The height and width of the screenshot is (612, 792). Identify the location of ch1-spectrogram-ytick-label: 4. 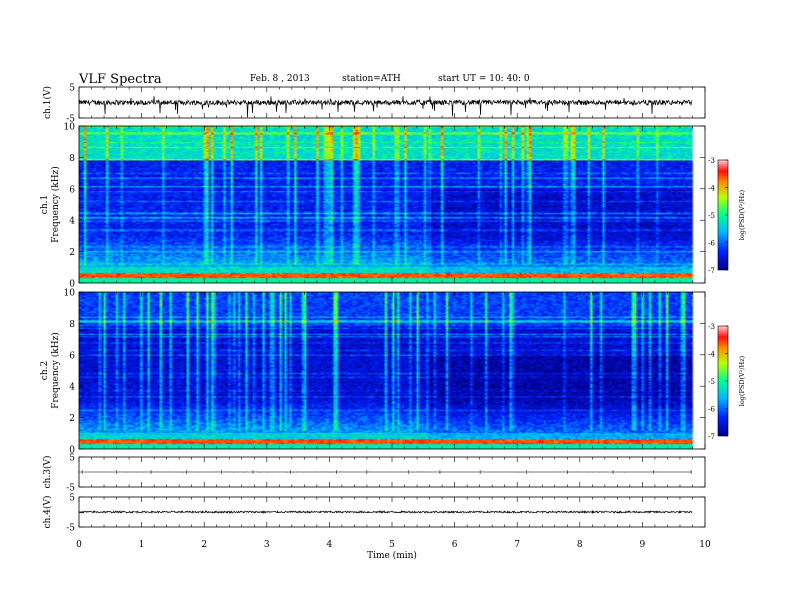
(72, 222).